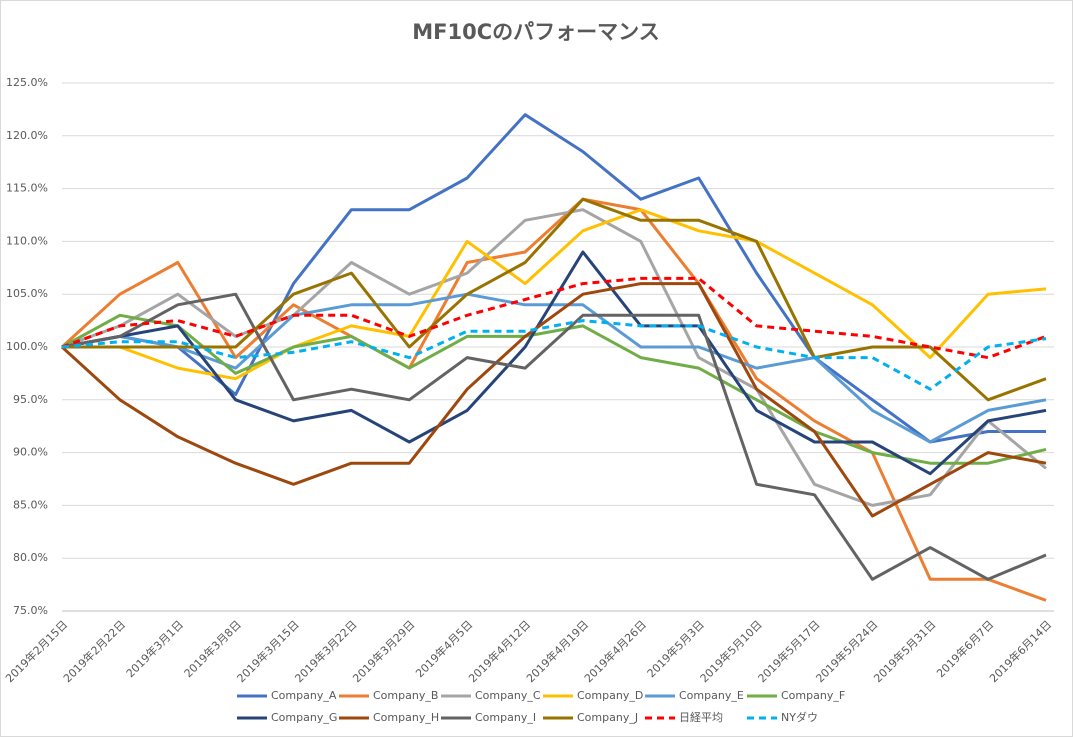  I want to click on legend-label: Company_H, so click(406, 717).